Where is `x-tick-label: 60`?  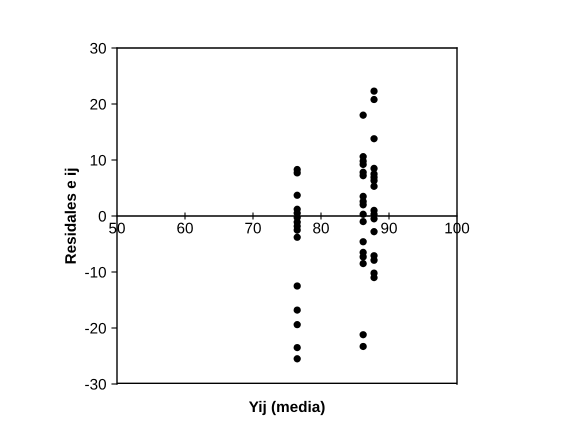 x-tick-label: 60 is located at coordinates (185, 228).